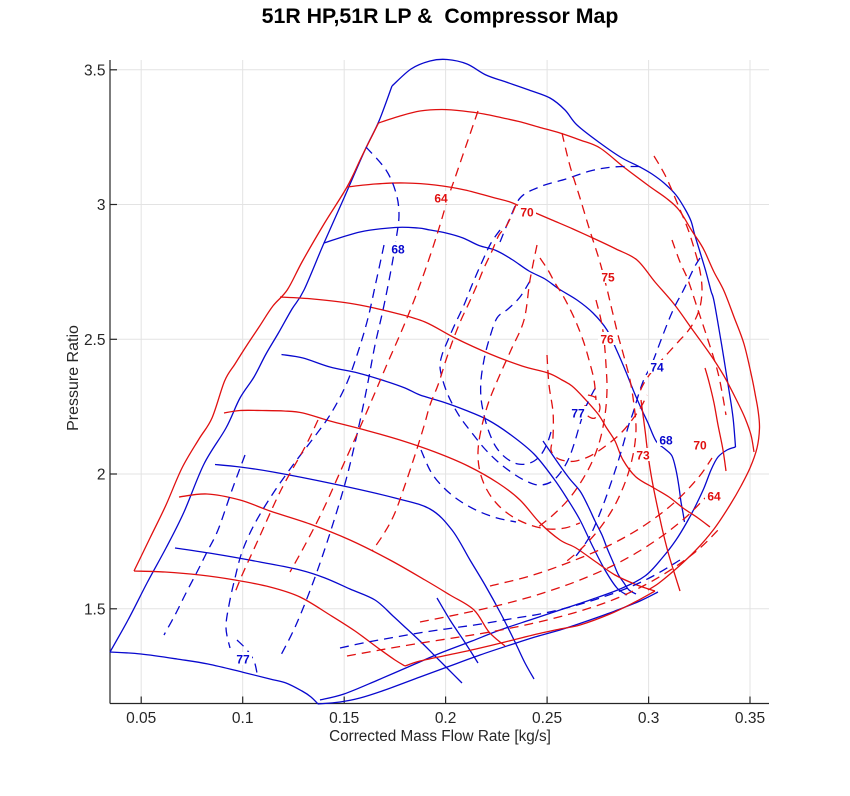 The width and height of the screenshot is (850, 796). Describe the element at coordinates (243, 718) in the screenshot. I see `svg-text: 0.1` at that location.